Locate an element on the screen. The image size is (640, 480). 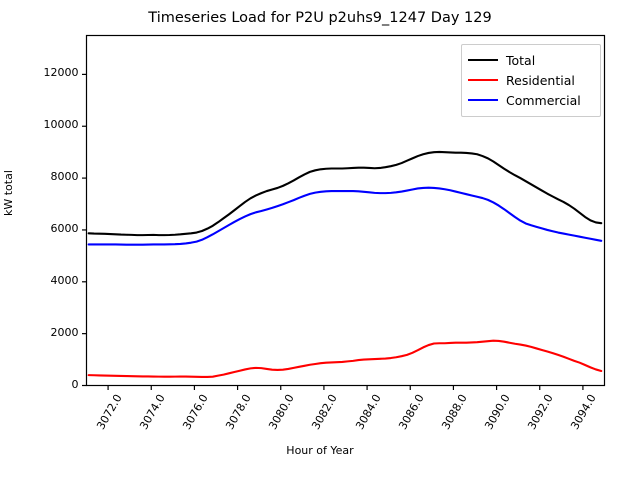
y-tick-label: 2000 is located at coordinates (64, 332).